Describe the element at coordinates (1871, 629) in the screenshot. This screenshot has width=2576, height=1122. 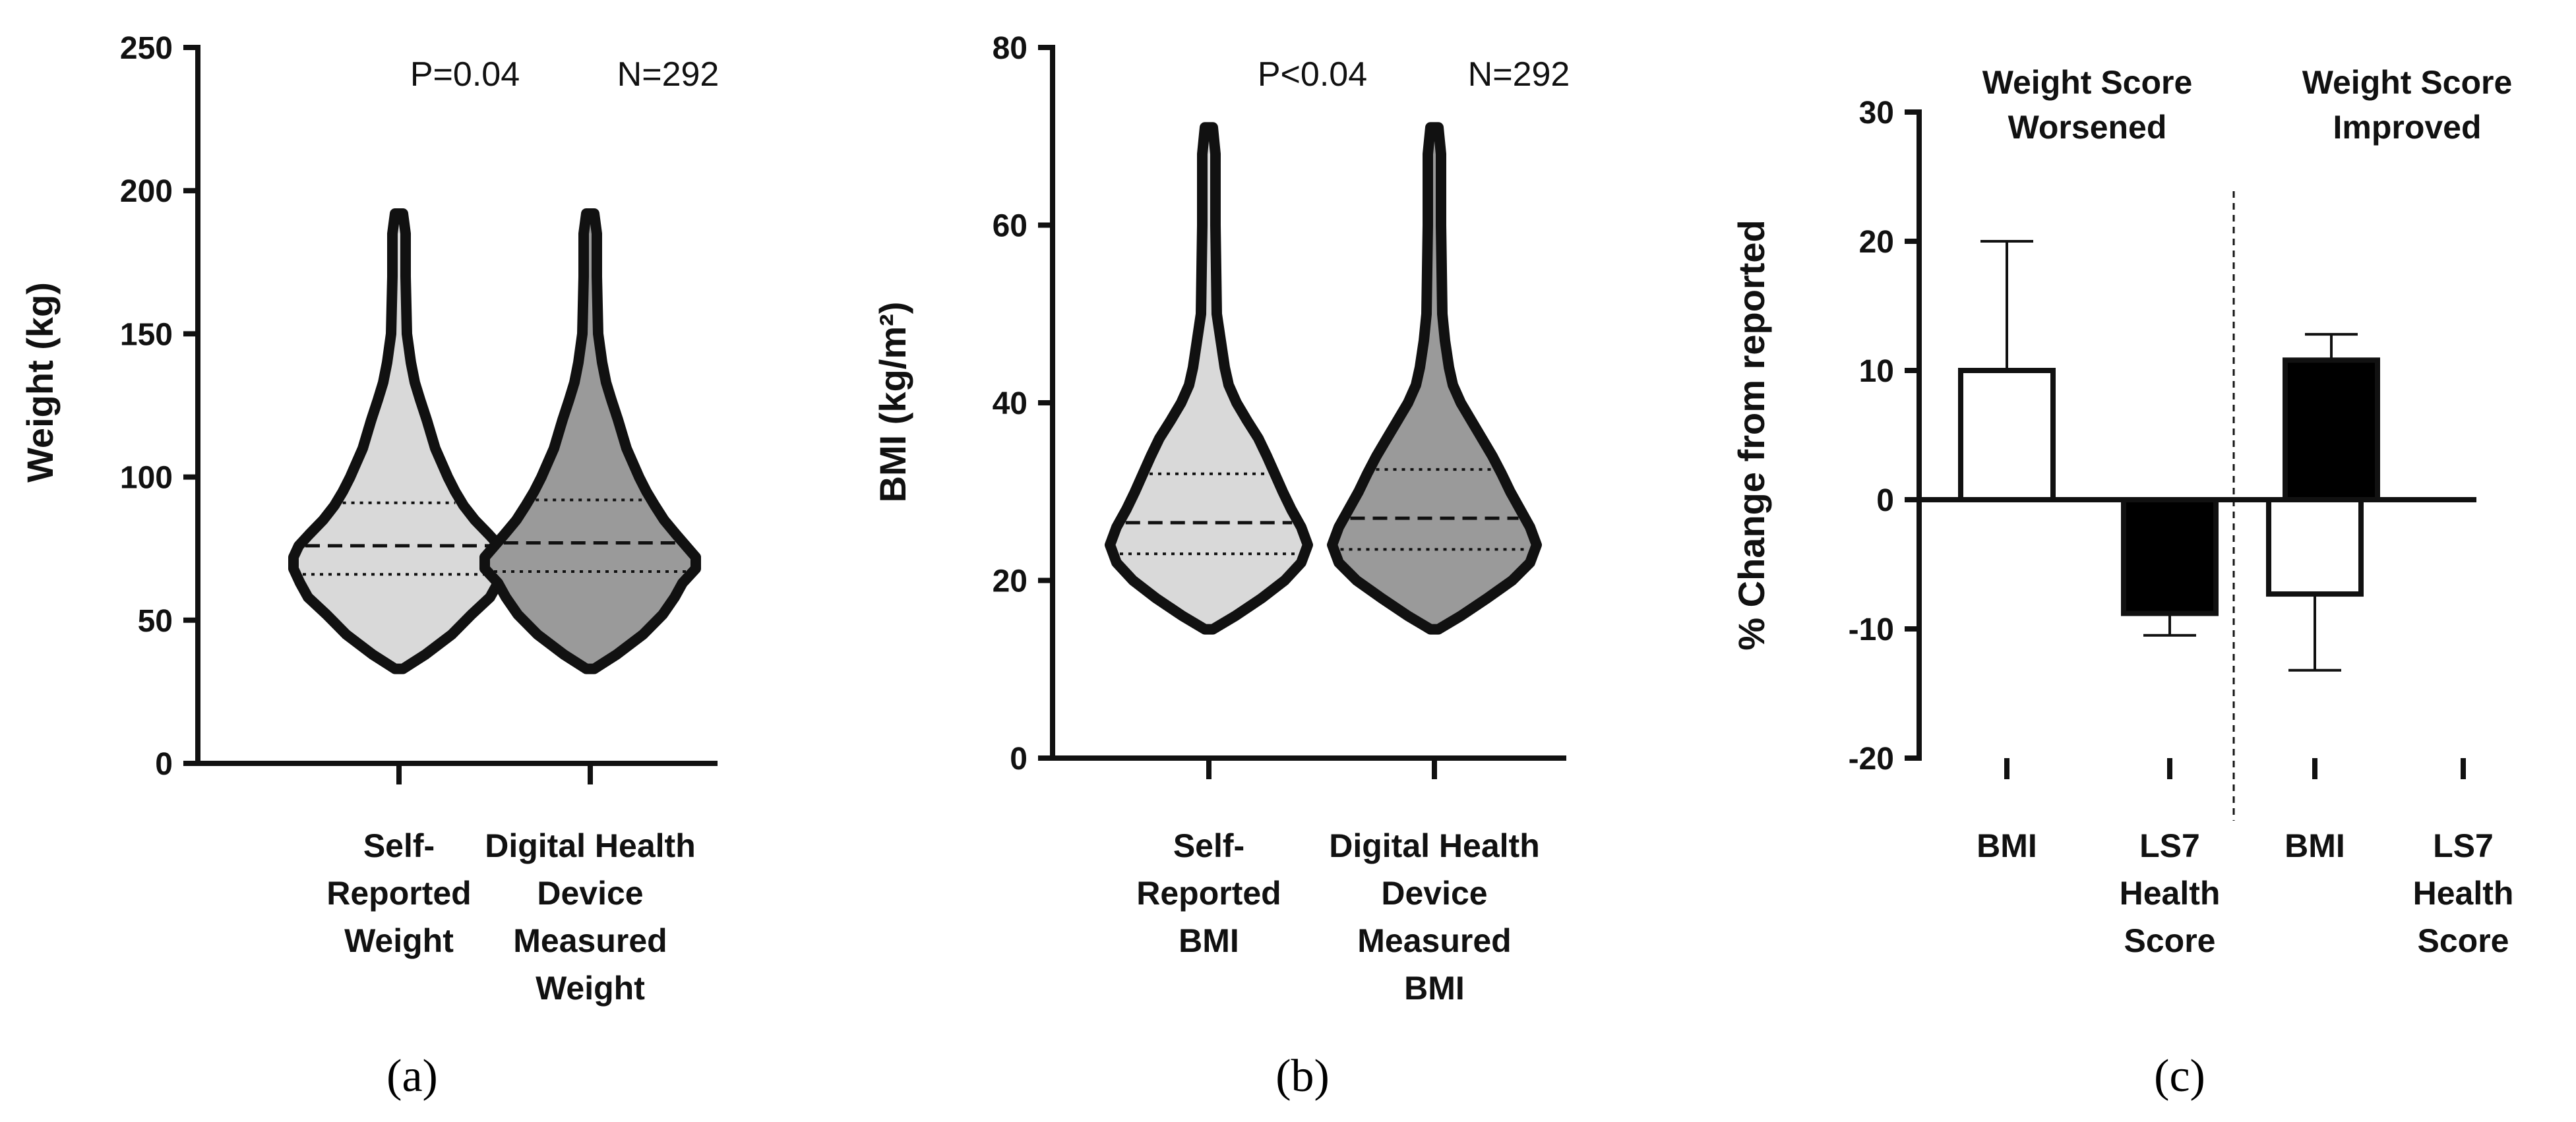
I see `y-tick-label: -10` at that location.